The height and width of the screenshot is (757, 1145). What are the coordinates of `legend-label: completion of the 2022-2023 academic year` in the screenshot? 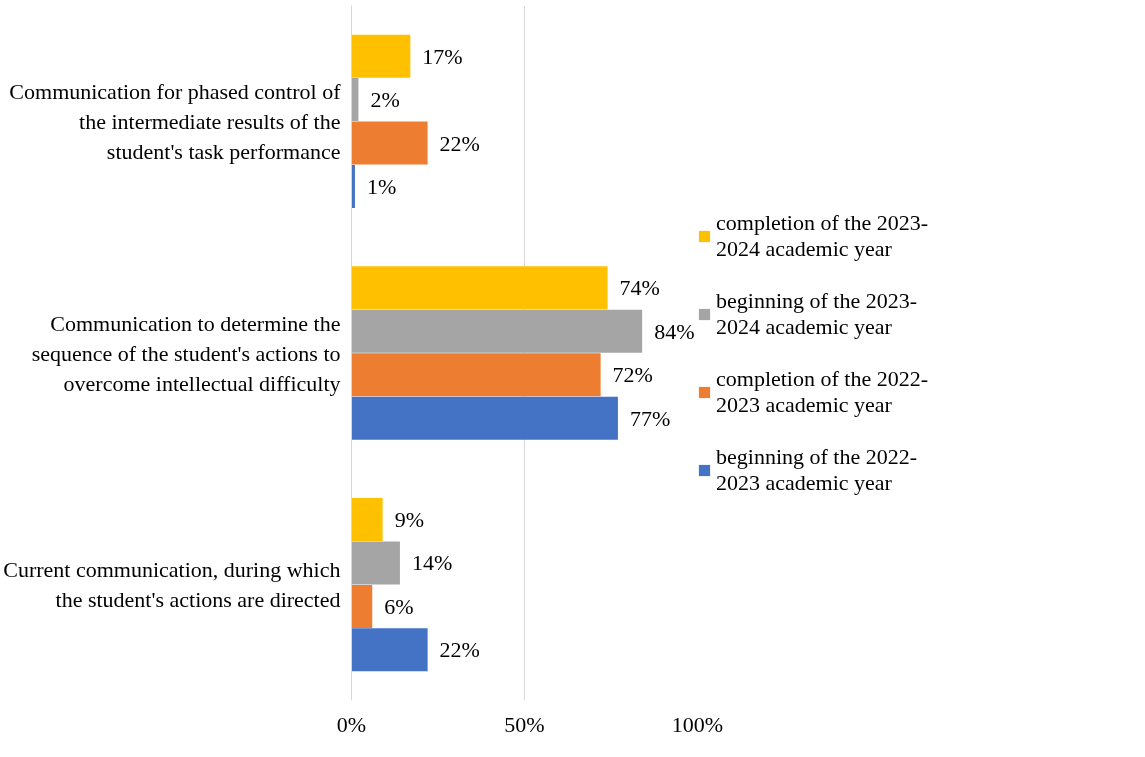 It's located at (822, 391).